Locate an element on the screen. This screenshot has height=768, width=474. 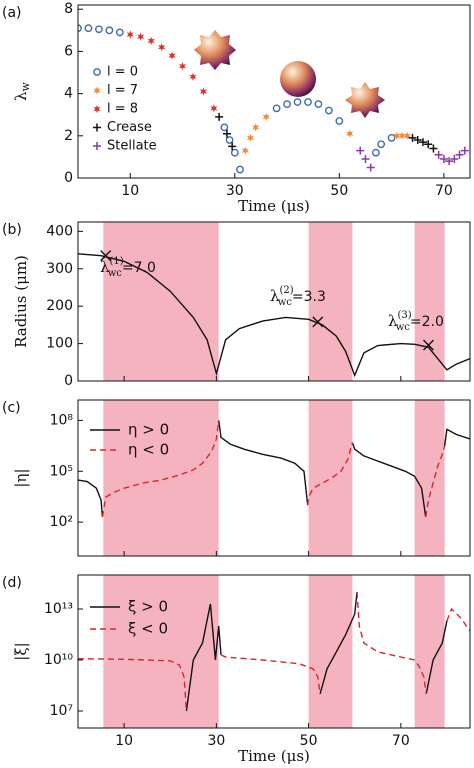
y-tick-label: 10⁸ is located at coordinates (62, 420).